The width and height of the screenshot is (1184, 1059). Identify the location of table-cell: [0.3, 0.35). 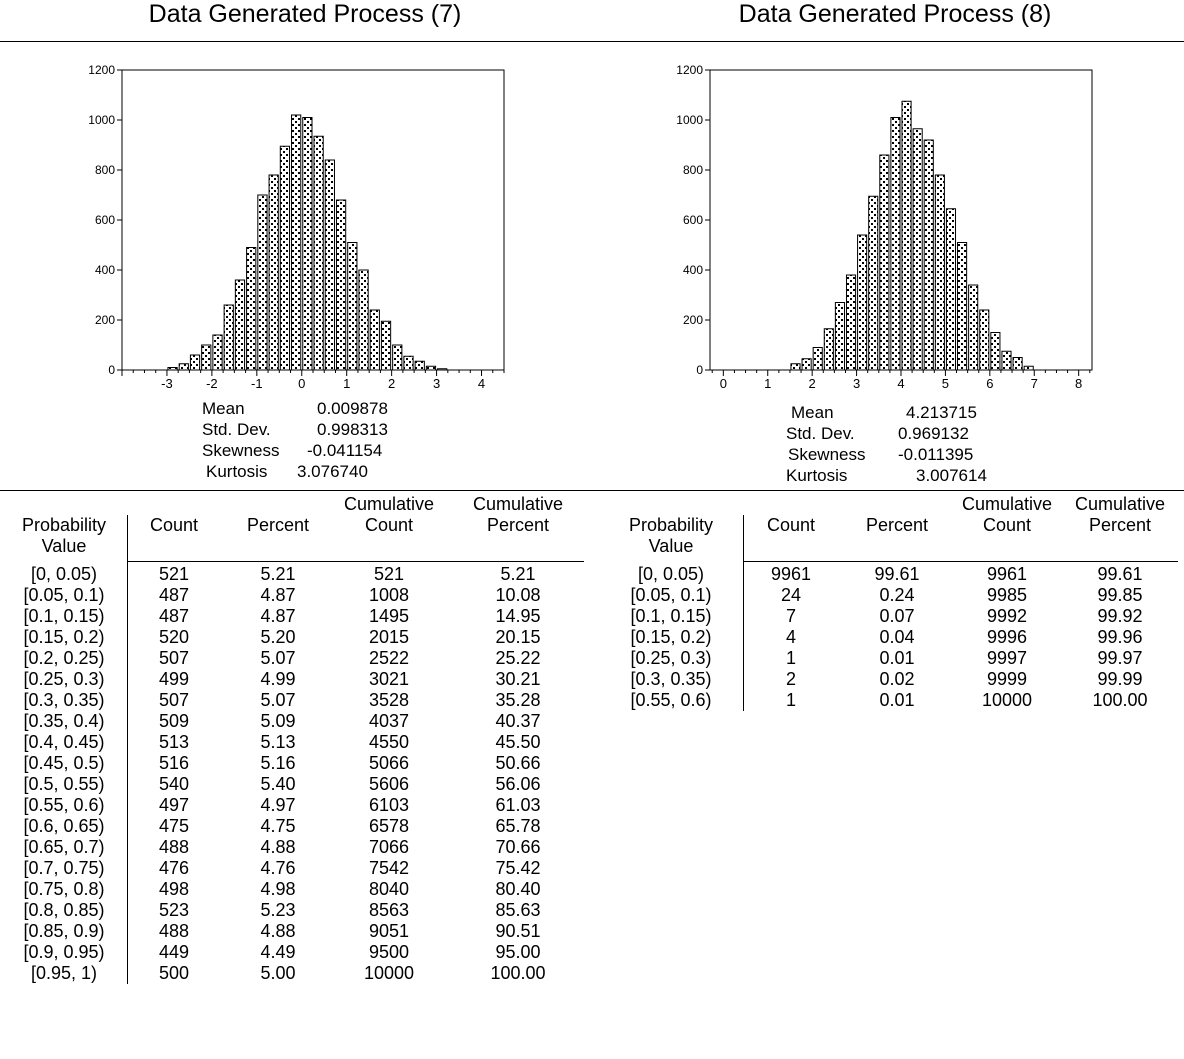
(671, 679).